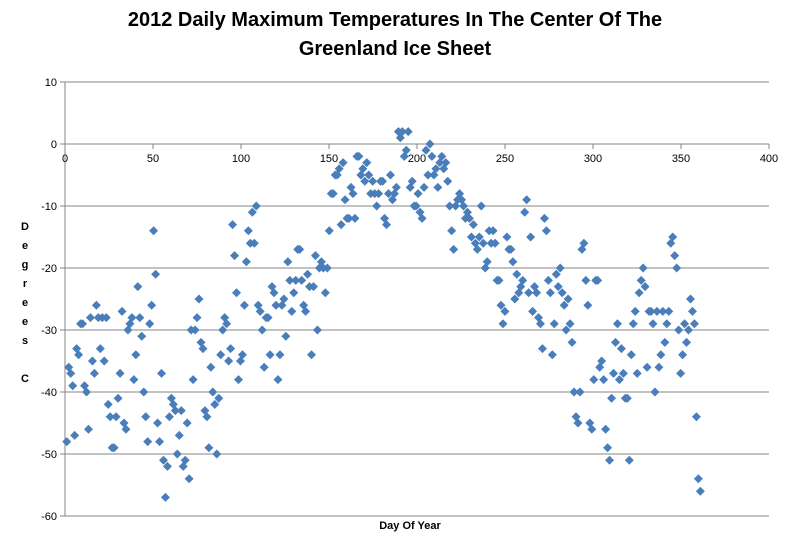 This screenshot has width=790, height=546. What do you see at coordinates (25, 322) in the screenshot?
I see `y-label-letter: e` at bounding box center [25, 322].